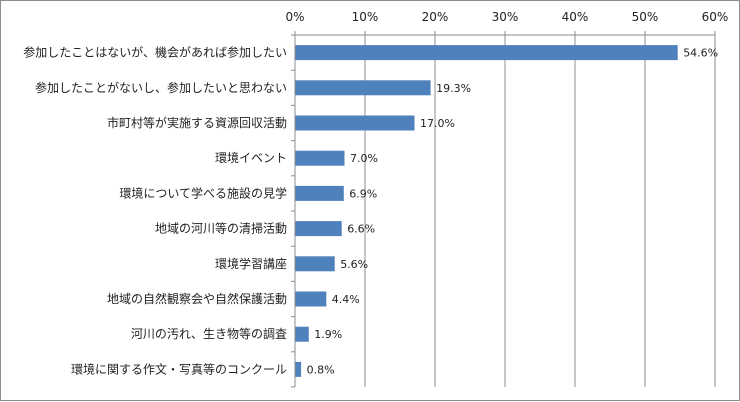 The width and height of the screenshot is (740, 402). Describe the element at coordinates (437, 123) in the screenshot. I see `value-label: 17.0%` at that location.